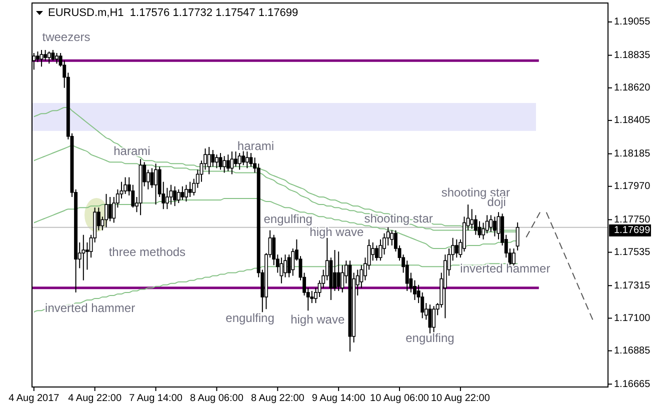  What do you see at coordinates (173, 13) in the screenshot?
I see `chart-title: EURUSD.m,H1 1.17576 1.17732 1.17547 1.17699` at bounding box center [173, 13].